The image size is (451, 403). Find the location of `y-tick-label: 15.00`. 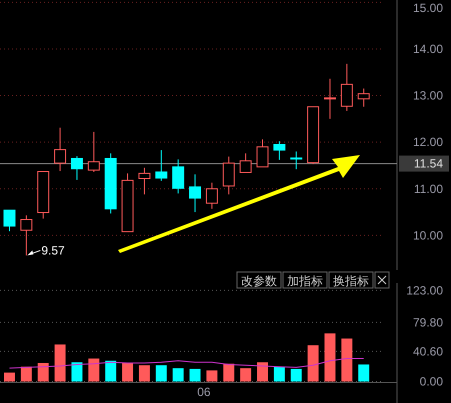

y-tick-label: 15.00 is located at coordinates (428, 8).